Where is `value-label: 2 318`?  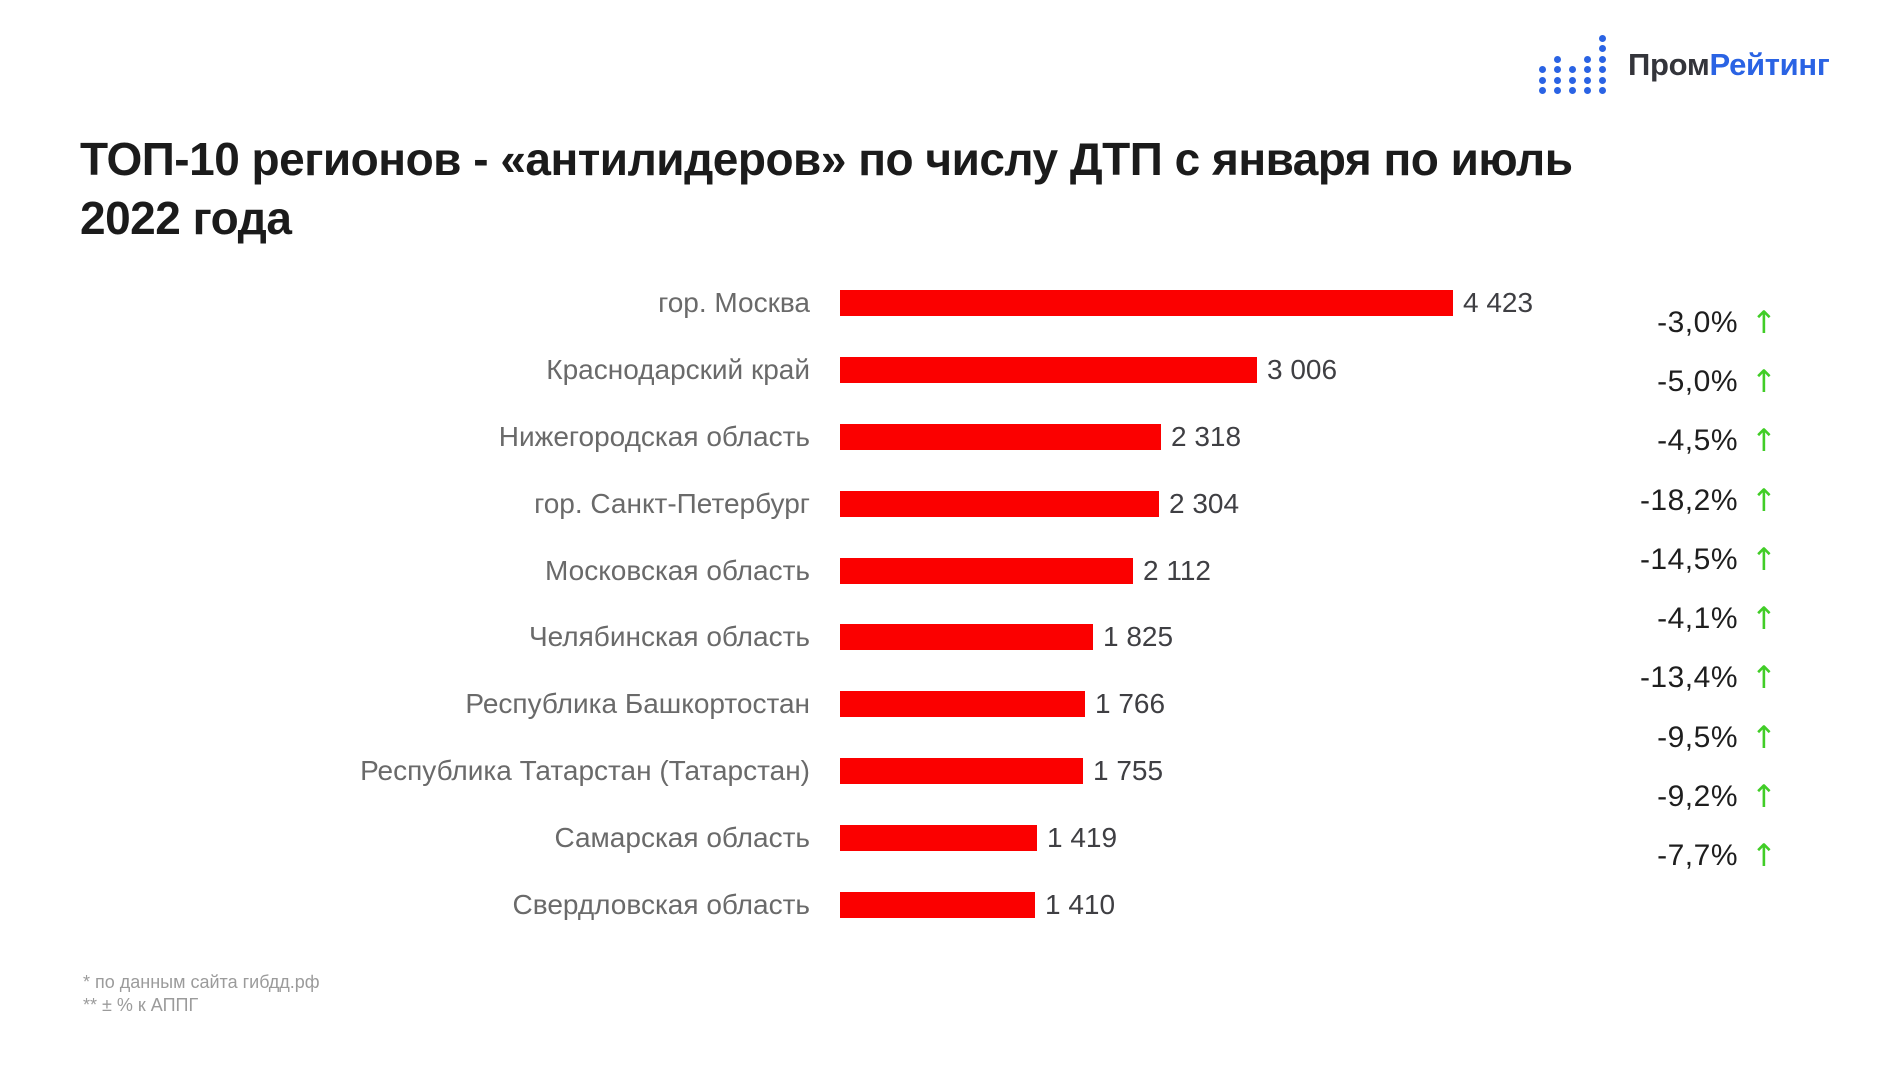 value-label: 2 318 is located at coordinates (1206, 436).